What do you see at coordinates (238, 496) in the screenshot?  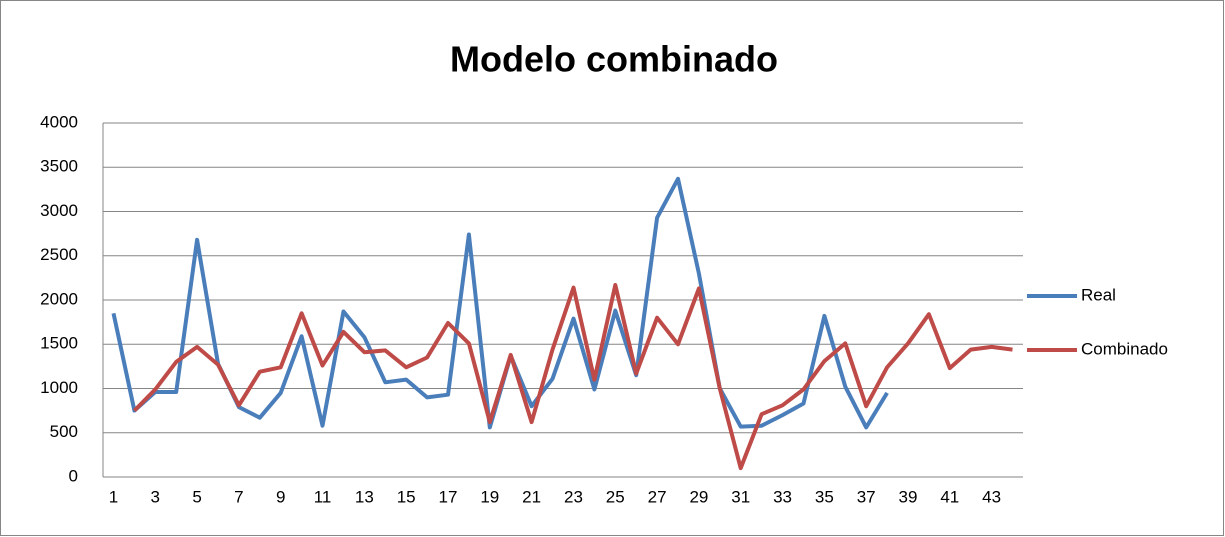 I see `x-tick-label: 7` at bounding box center [238, 496].